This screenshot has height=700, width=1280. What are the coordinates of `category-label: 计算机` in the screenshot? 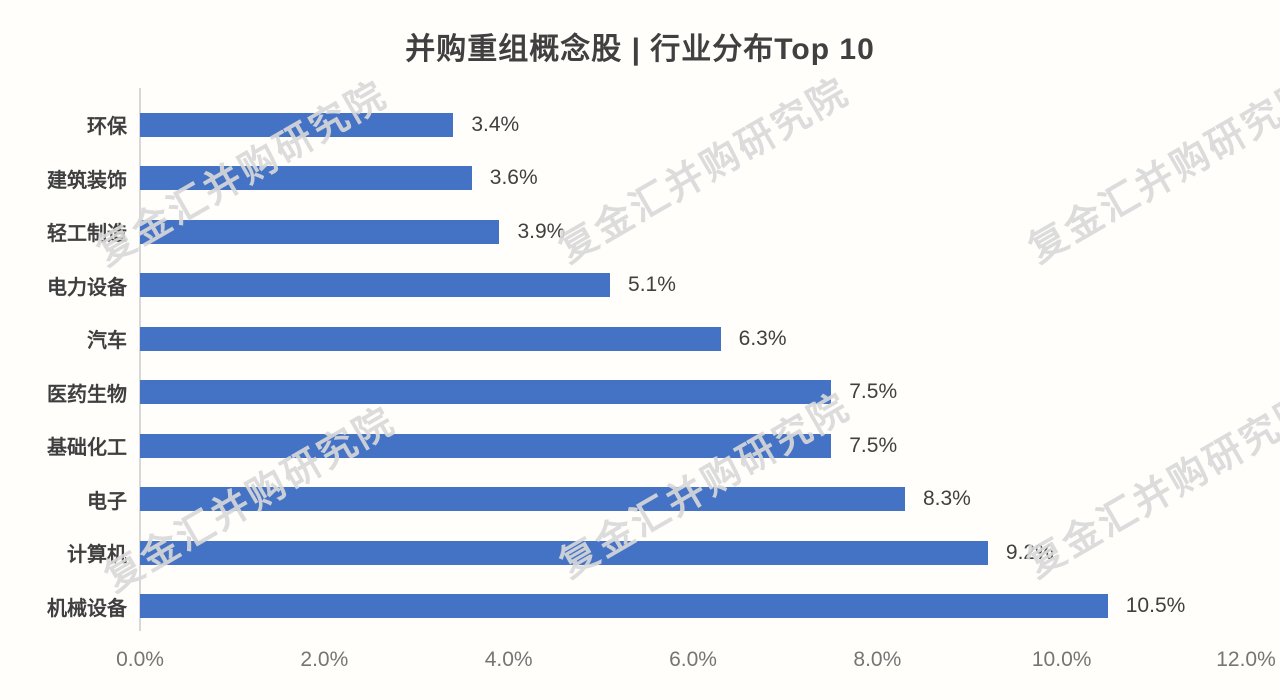 It's located at (97, 555).